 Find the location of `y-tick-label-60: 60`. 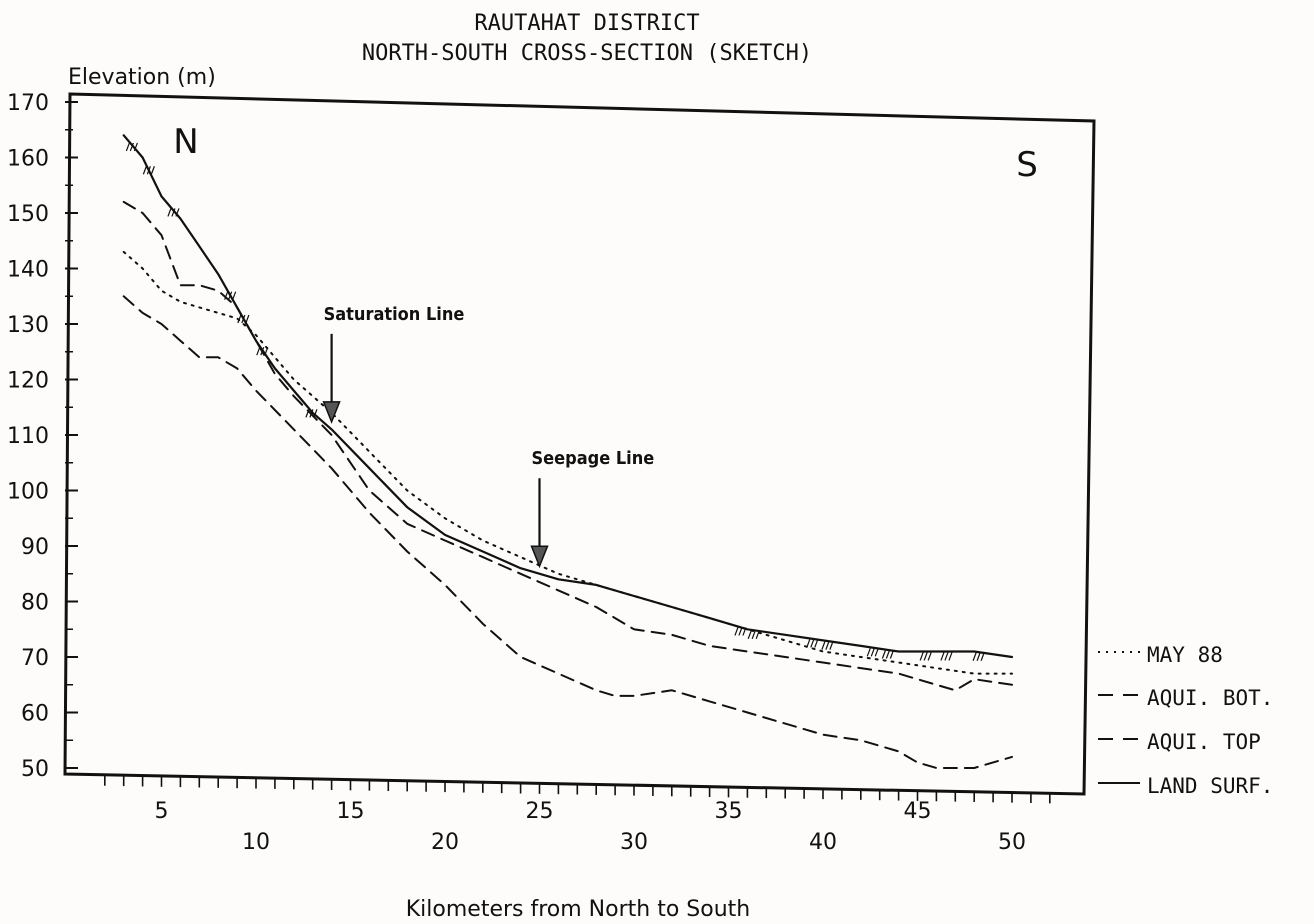

y-tick-label-60: 60 is located at coordinates (35, 714).